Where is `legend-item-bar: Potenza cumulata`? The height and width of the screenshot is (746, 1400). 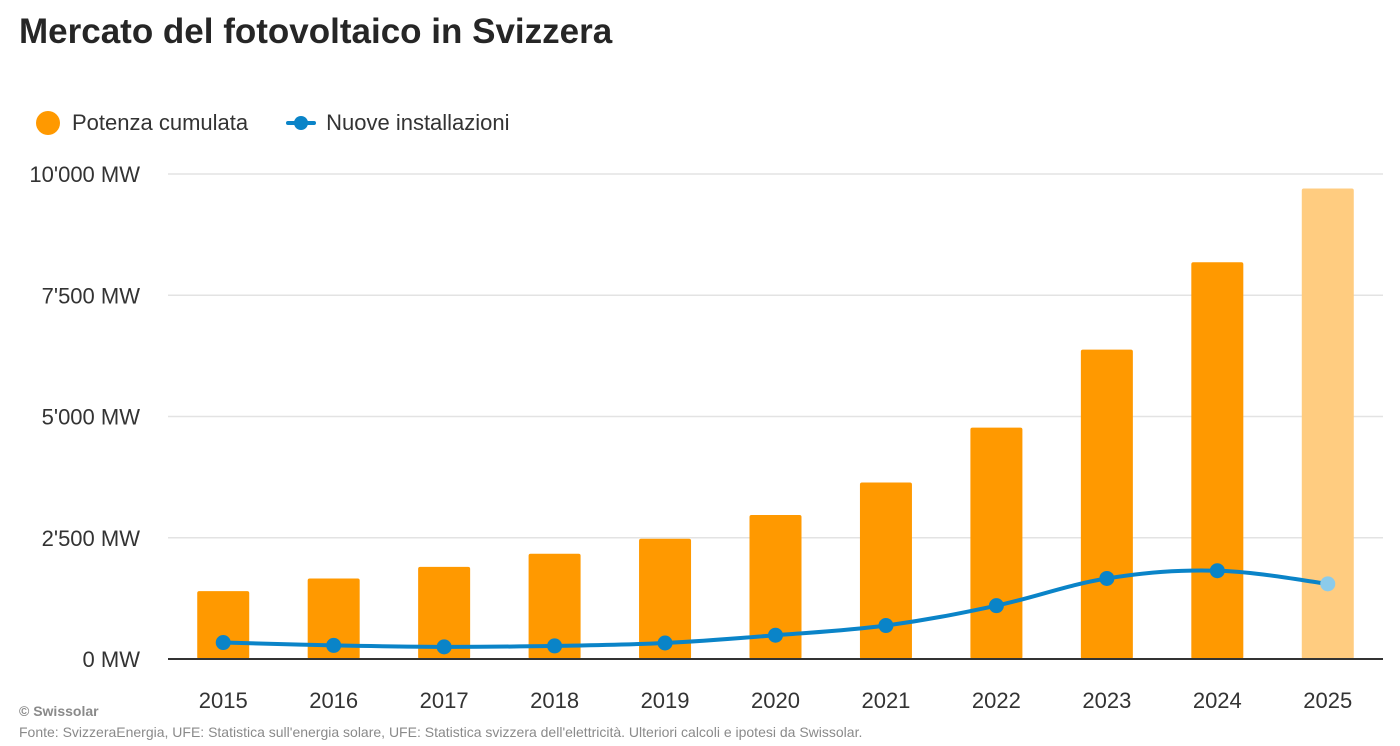
legend-item-bar: Potenza cumulata is located at coordinates (142, 123).